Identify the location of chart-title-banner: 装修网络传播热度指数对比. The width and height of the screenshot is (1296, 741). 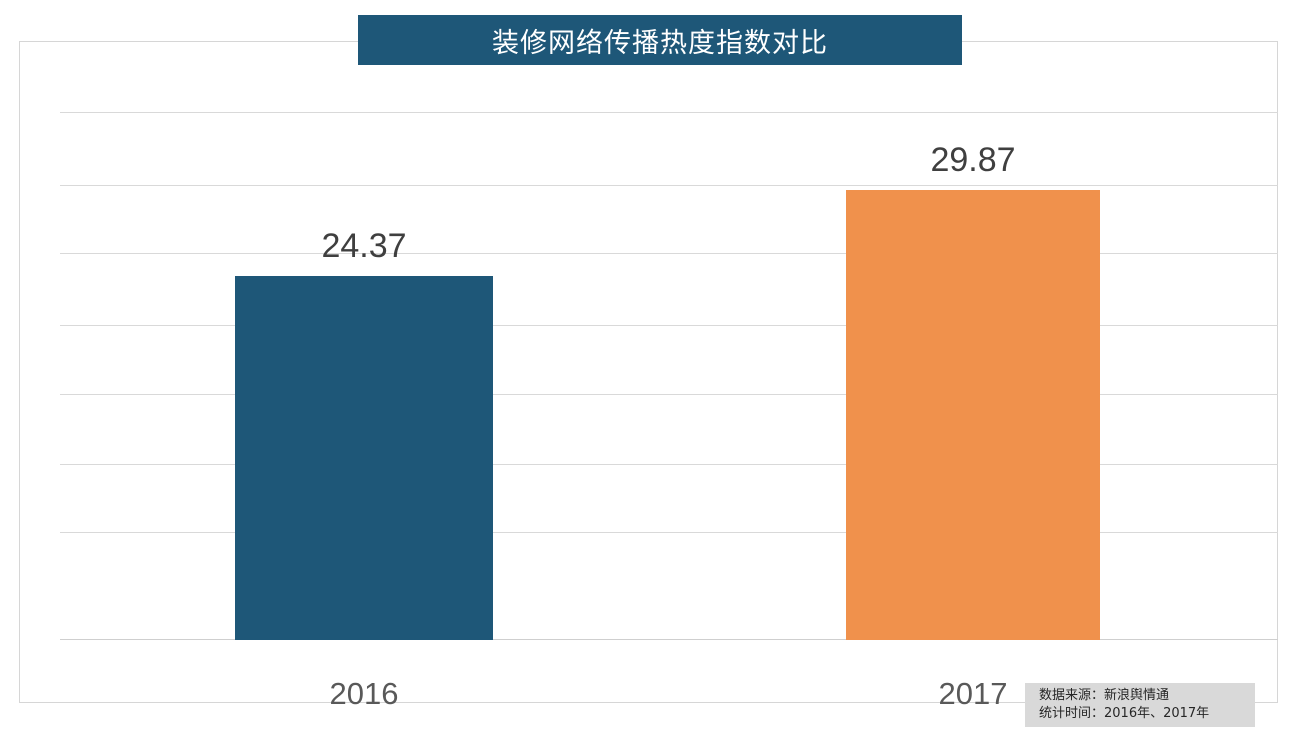
(660, 40).